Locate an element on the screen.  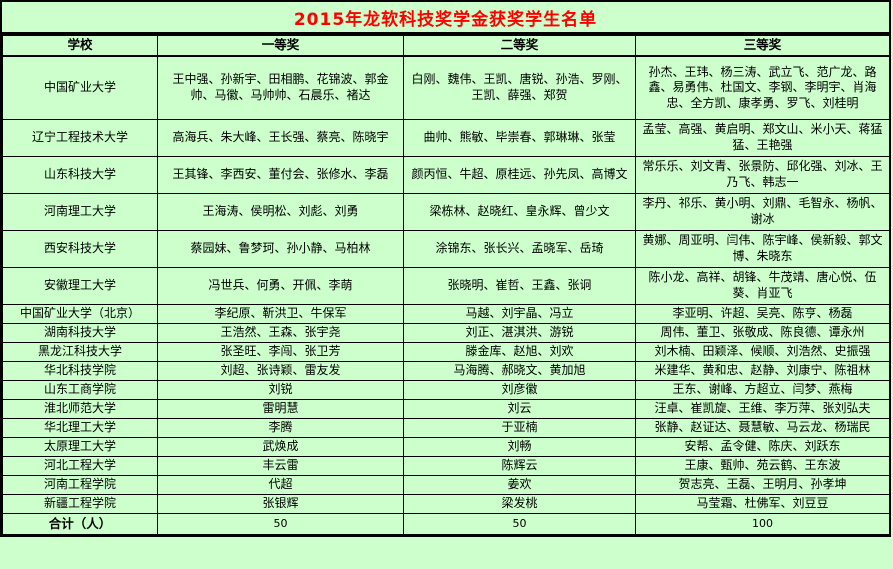
page-title: 2015年龙软科技奖学金获奖学生名单 is located at coordinates (445, 18).